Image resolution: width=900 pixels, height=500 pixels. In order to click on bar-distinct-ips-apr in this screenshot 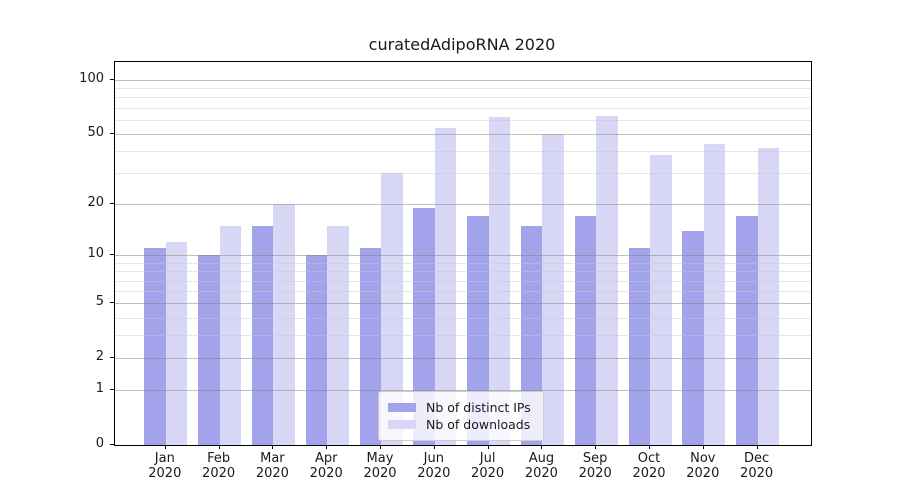, I will do `click(316, 350)`.